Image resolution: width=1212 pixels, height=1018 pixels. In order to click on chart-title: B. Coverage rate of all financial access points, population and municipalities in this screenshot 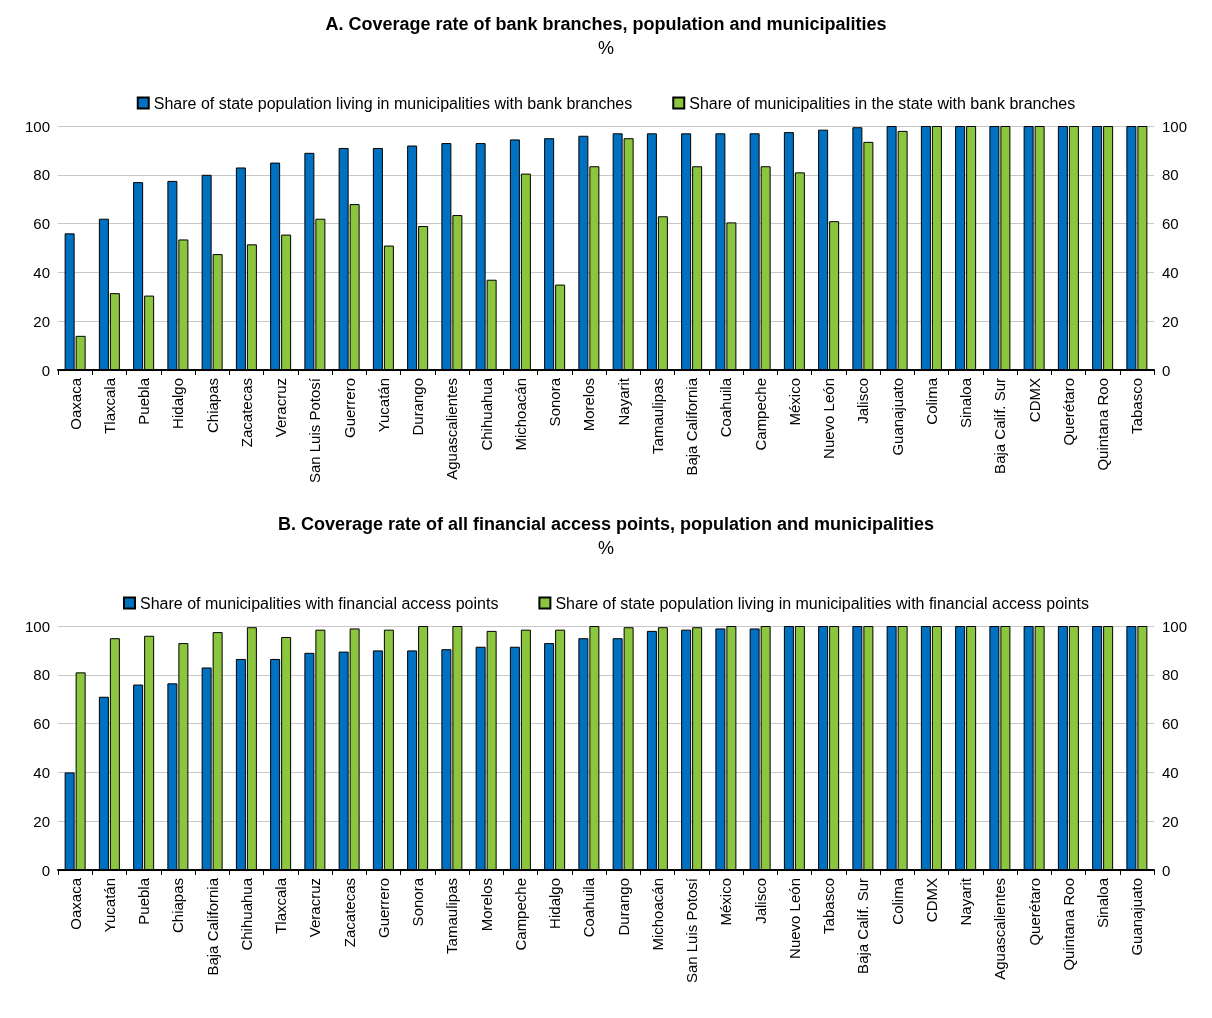, I will do `click(606, 524)`.